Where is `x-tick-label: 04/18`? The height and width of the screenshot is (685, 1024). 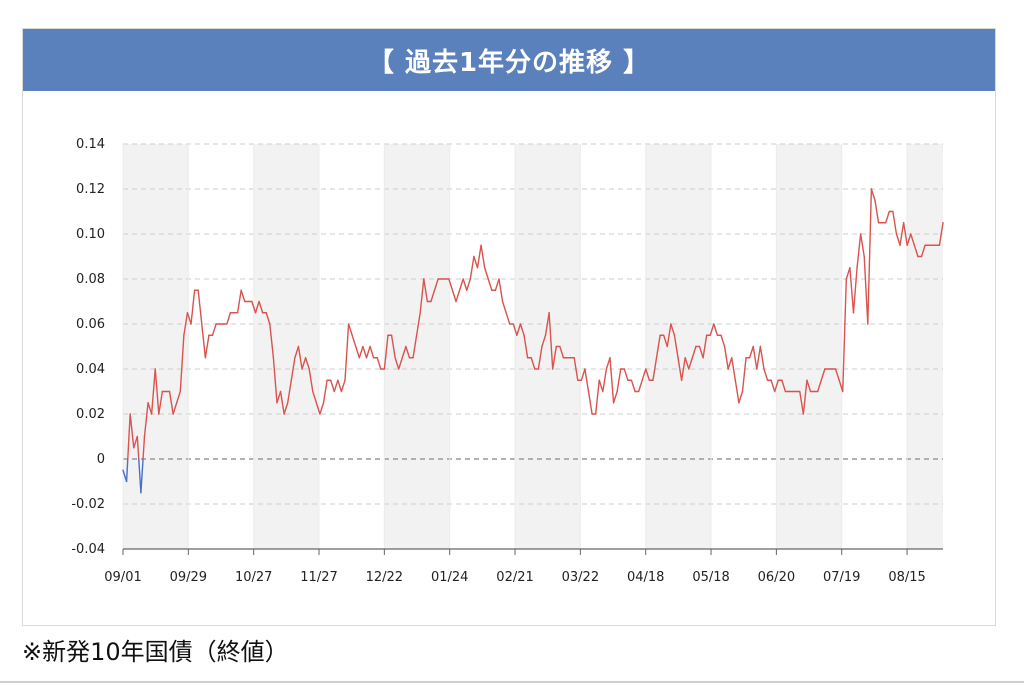 x-tick-label: 04/18 is located at coordinates (645, 577).